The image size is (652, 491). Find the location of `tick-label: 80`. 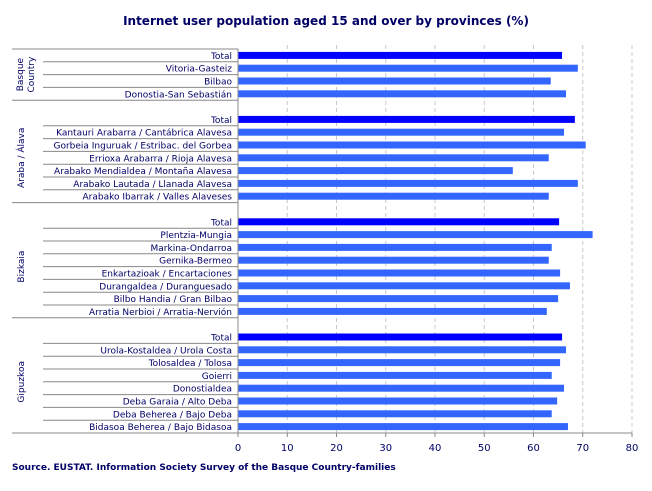

tick-label: 80 is located at coordinates (632, 448).